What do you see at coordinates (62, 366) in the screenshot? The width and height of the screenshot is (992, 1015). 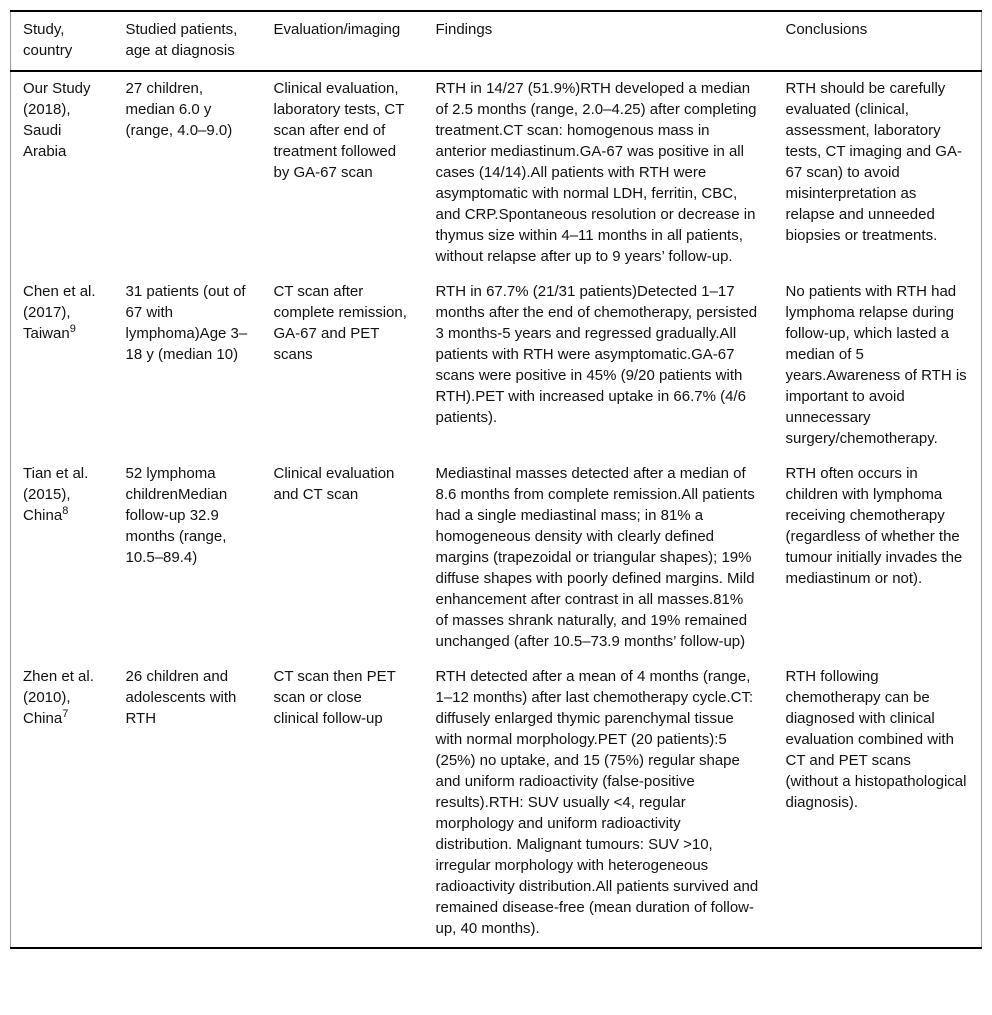 I see `cell-study: Chen et al. (2017), Taiwan9` at bounding box center [62, 366].